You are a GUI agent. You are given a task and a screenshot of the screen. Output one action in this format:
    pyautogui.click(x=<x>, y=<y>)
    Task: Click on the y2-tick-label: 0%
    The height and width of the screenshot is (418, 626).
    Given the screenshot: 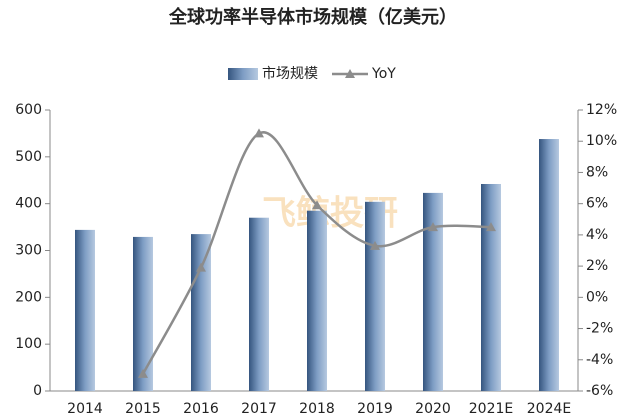 What is the action you would take?
    pyautogui.click(x=597, y=297)
    